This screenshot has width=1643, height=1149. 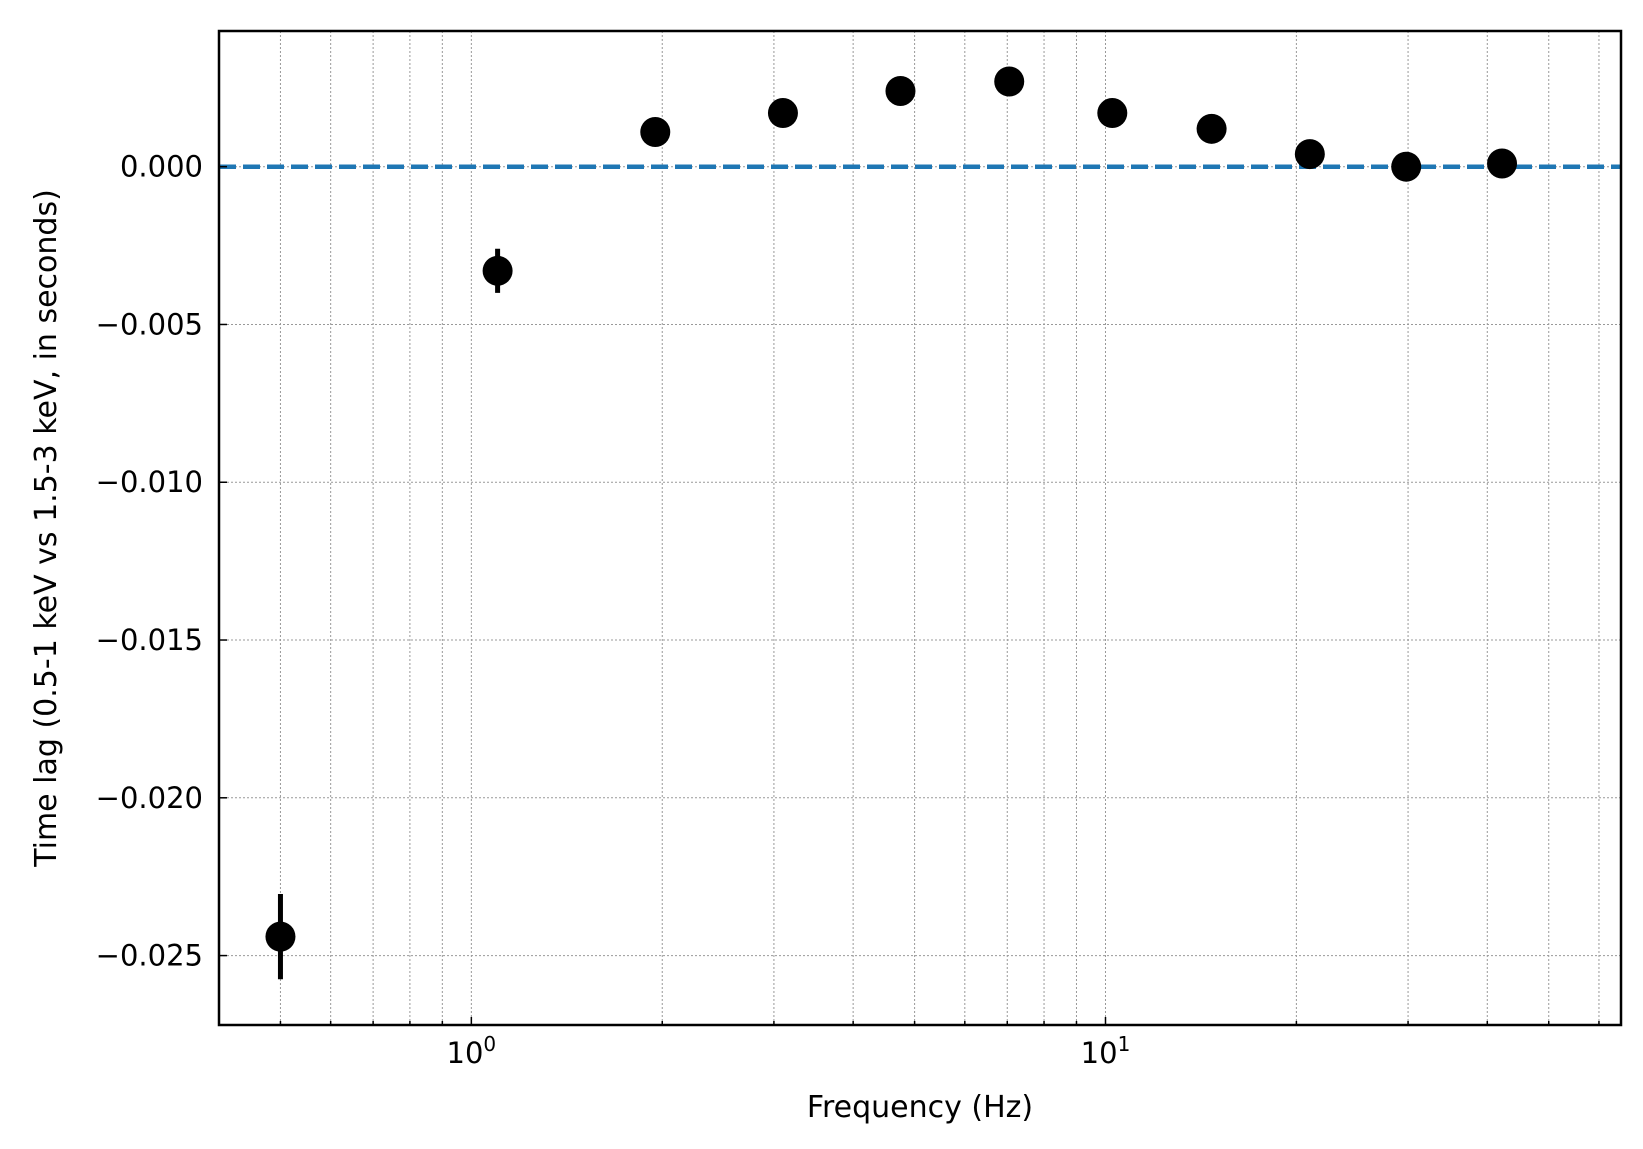 What do you see at coordinates (149, 956) in the screenshot?
I see `y-tick-label: −0.025` at bounding box center [149, 956].